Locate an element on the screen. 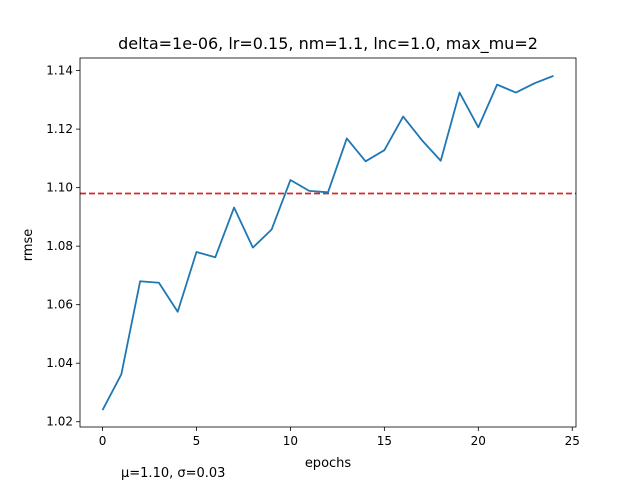 Image resolution: width=640 pixels, height=481 pixels. x-tick-label: 25 is located at coordinates (572, 441).